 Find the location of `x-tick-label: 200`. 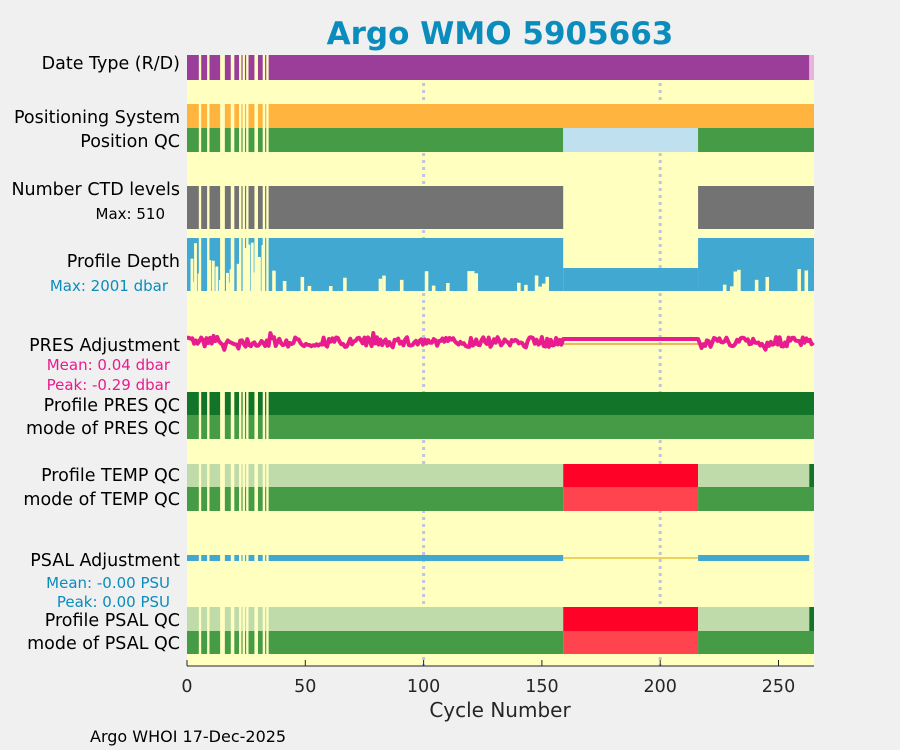

x-tick-label: 200 is located at coordinates (660, 687).